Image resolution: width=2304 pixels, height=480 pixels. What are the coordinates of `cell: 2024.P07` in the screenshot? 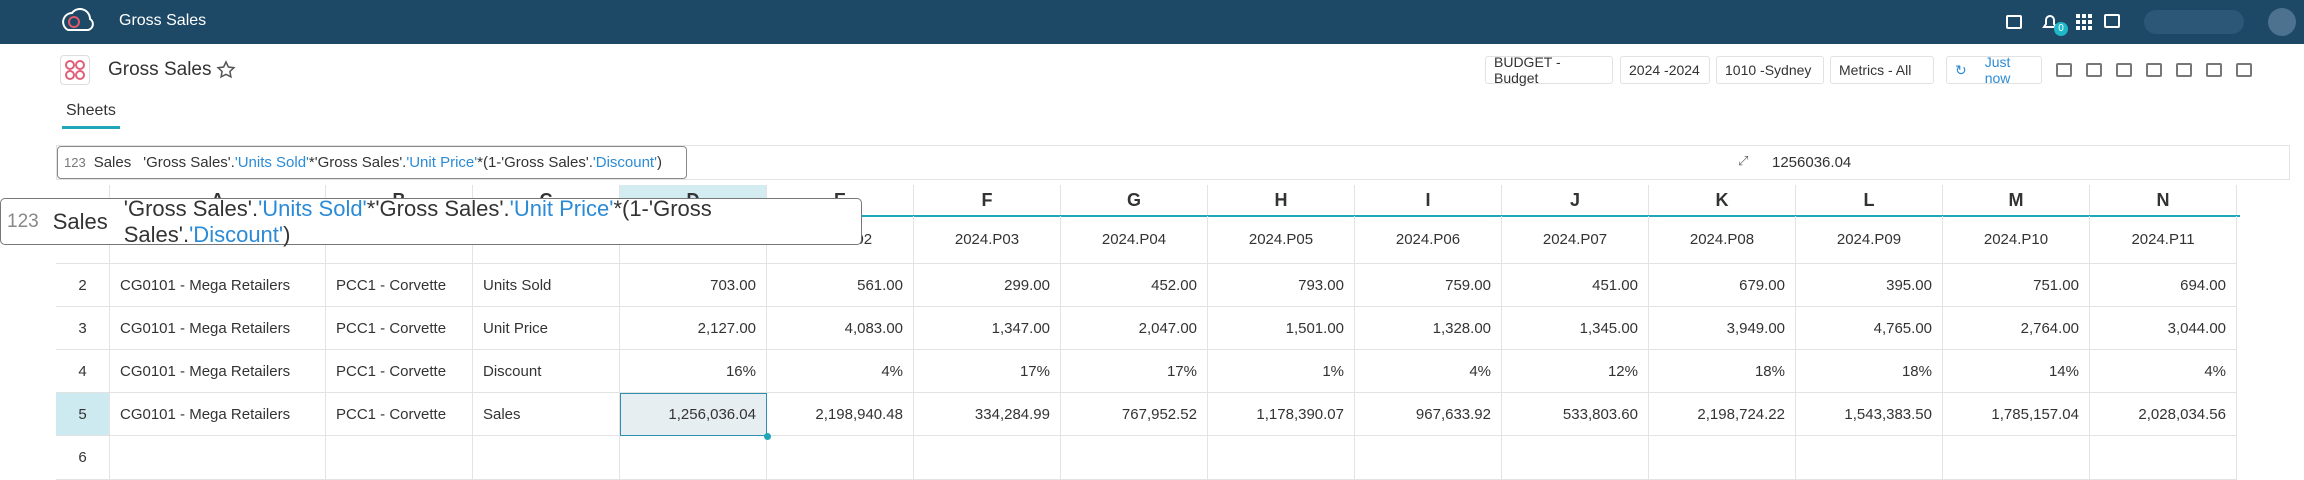 It's located at (1575, 240).